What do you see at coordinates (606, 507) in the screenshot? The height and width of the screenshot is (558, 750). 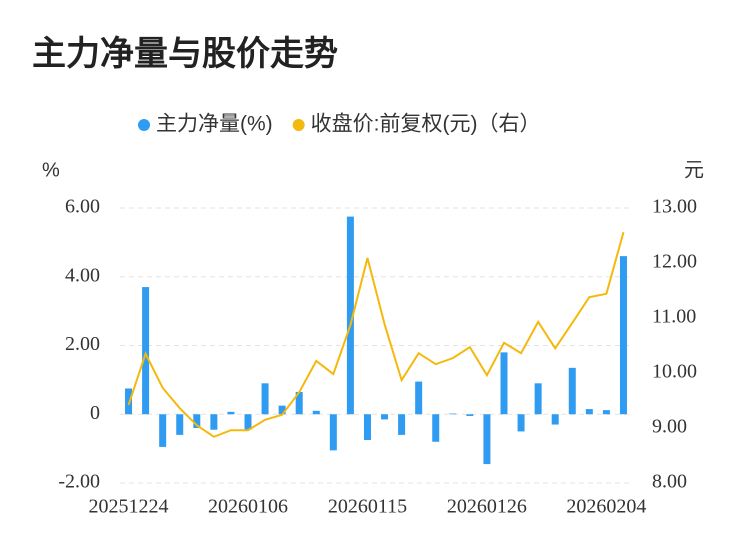 I see `x-tick-label: 20260204` at bounding box center [606, 507].